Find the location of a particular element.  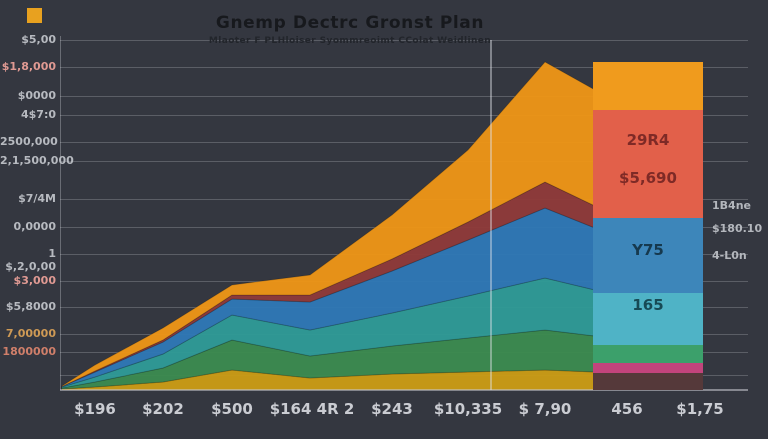

bar-segment: 29R4 $5,690 is located at coordinates (648, 164).